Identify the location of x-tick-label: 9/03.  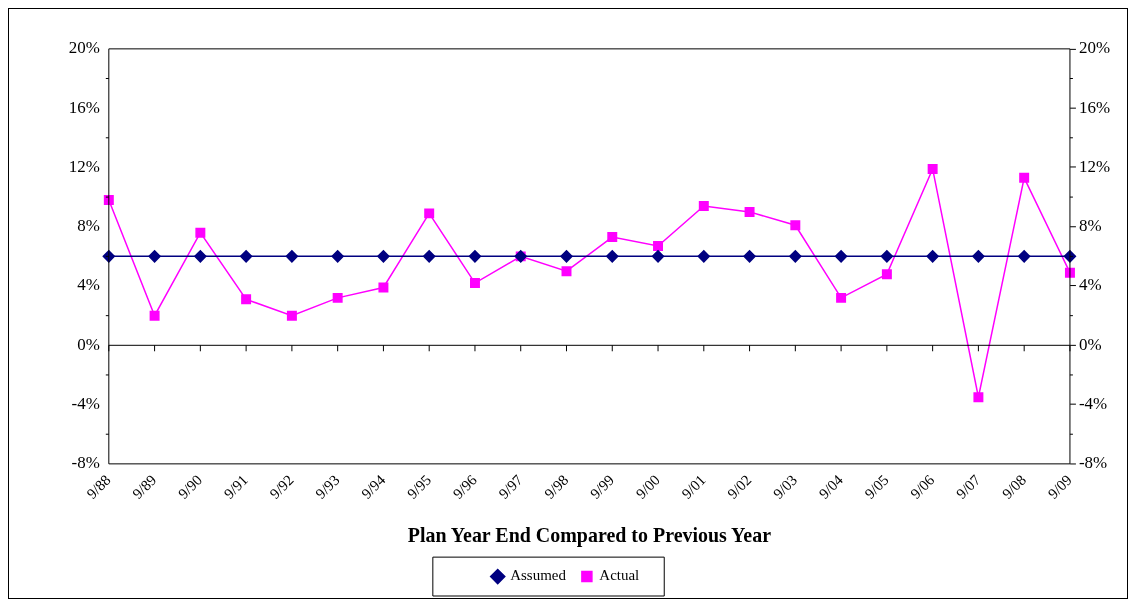
(785, 486).